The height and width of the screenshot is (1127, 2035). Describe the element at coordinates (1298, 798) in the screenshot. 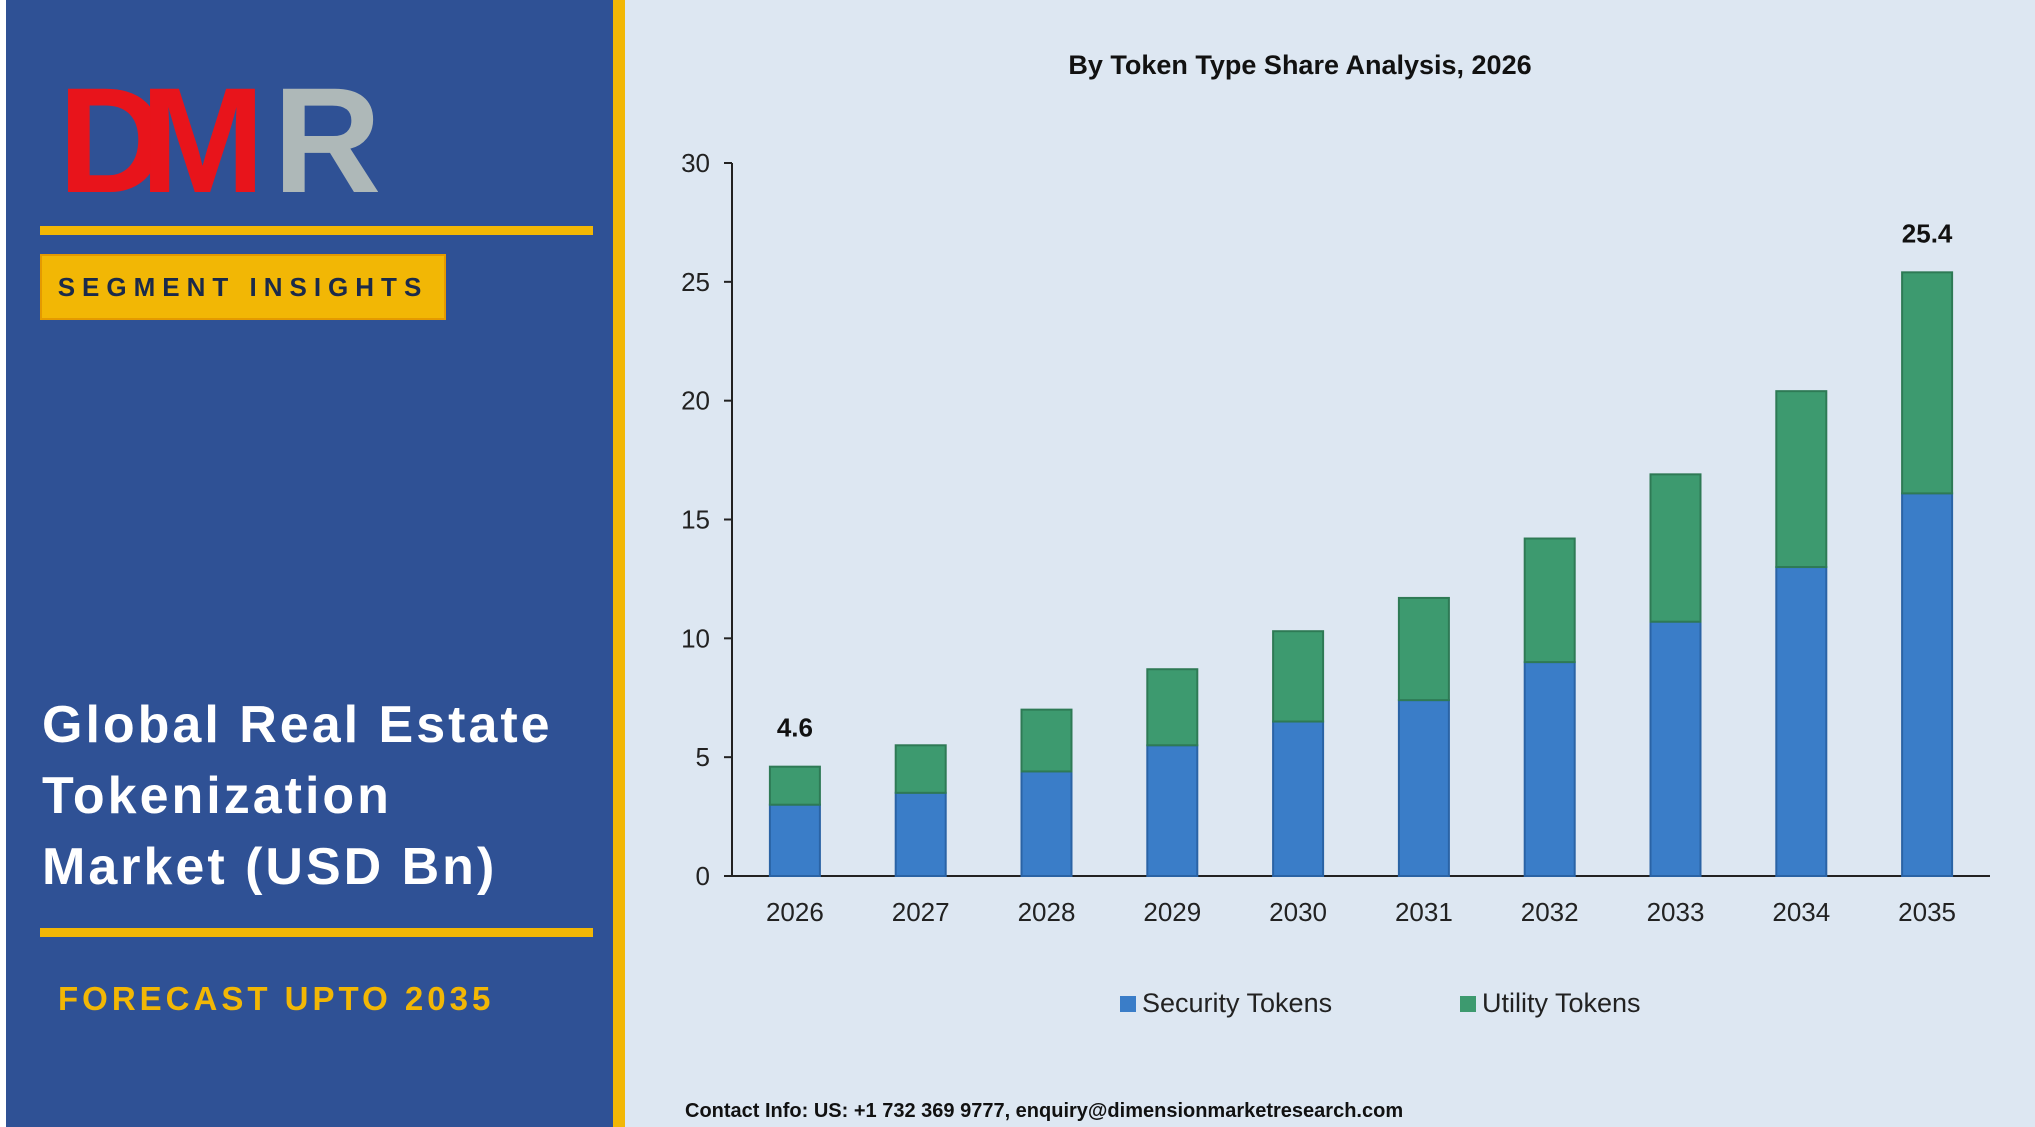

I see `bar-security-2030` at that location.